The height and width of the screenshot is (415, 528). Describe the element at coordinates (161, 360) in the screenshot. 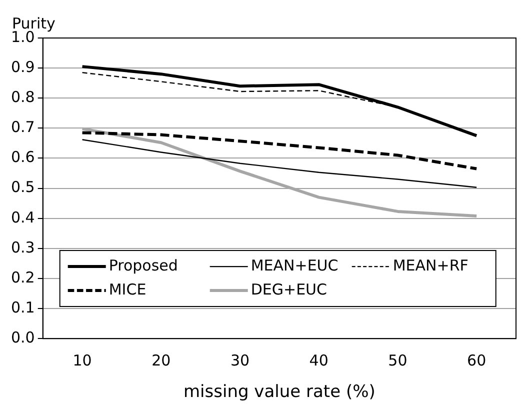

I see `x-tick-label: 20` at that location.